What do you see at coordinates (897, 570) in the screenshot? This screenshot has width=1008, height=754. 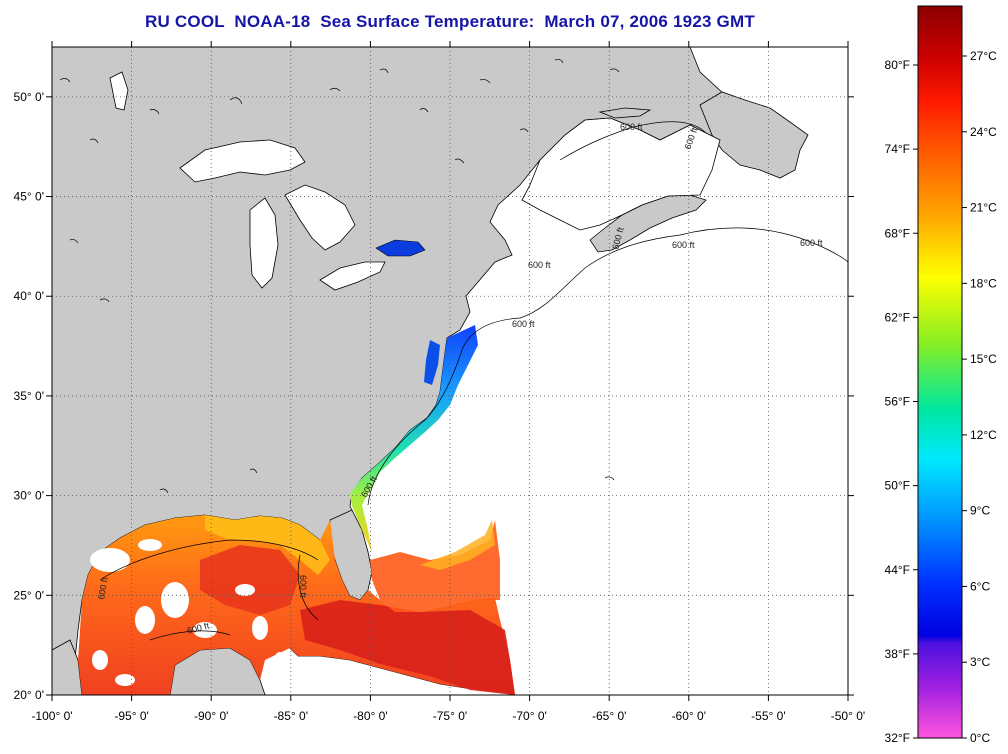 I see `cb-label-f: 44°F` at bounding box center [897, 570].